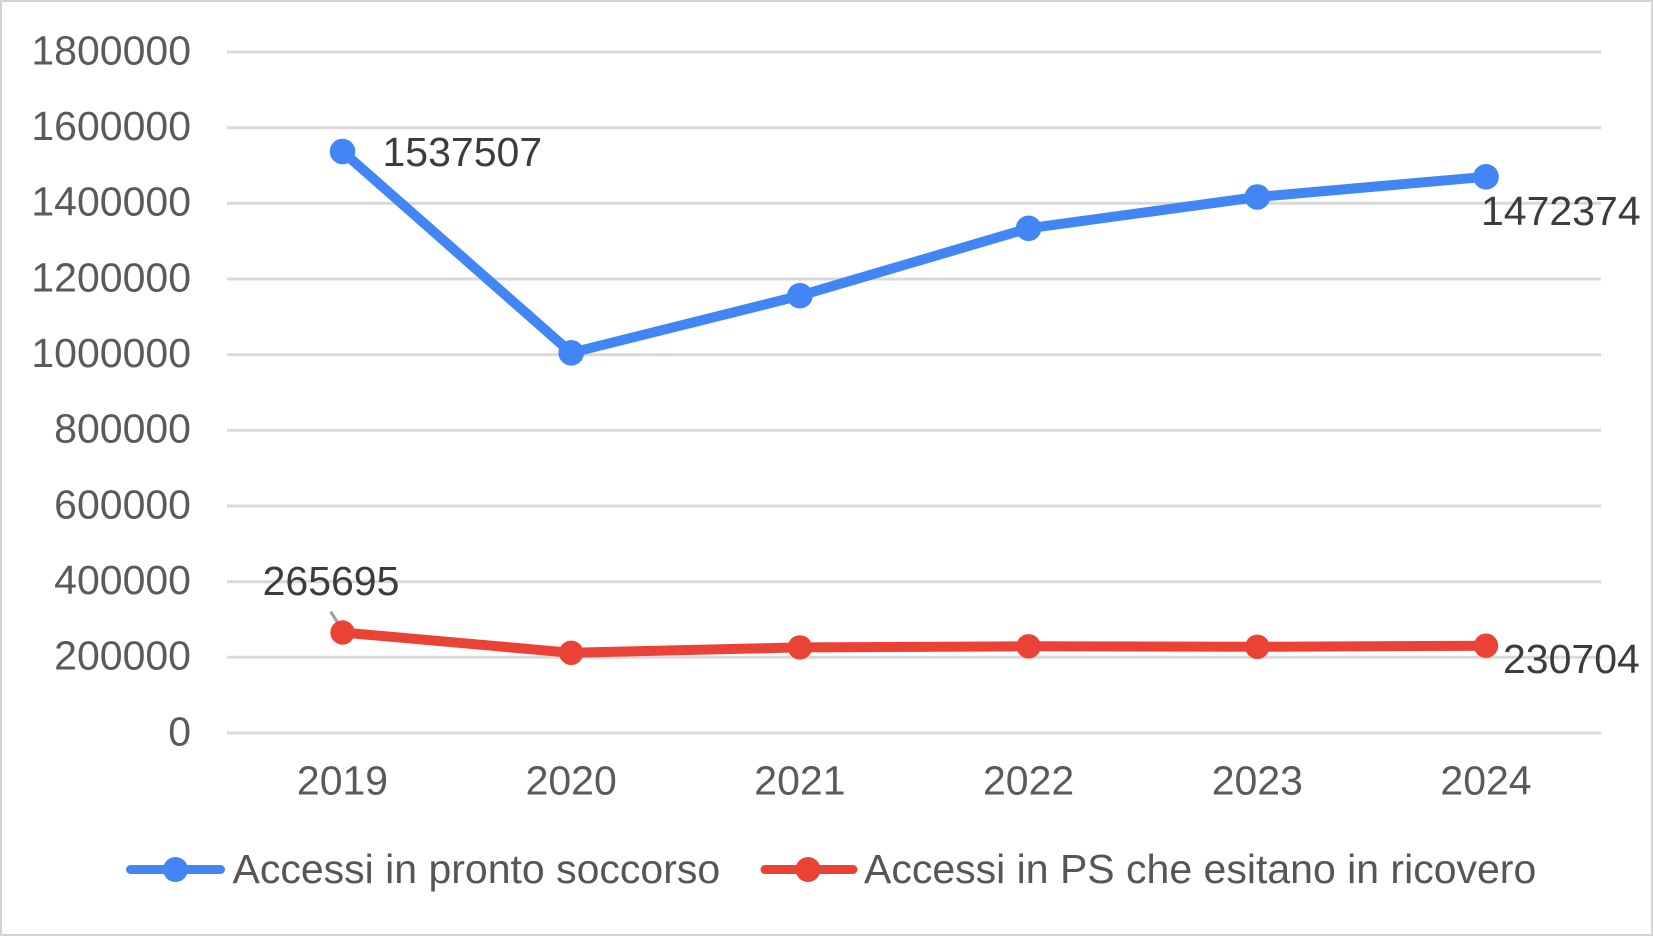 Image resolution: width=1653 pixels, height=936 pixels. What do you see at coordinates (111, 50) in the screenshot?
I see `svg-text: 1800000` at bounding box center [111, 50].